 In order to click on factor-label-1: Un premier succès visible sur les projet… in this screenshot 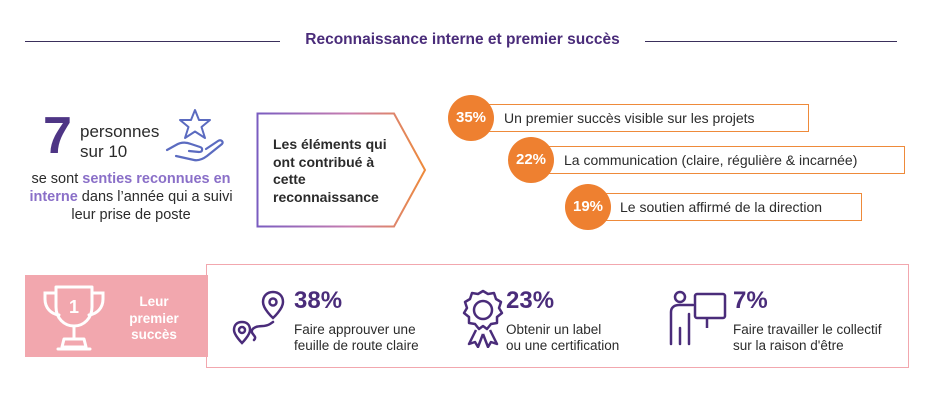, I will do `click(629, 118)`.